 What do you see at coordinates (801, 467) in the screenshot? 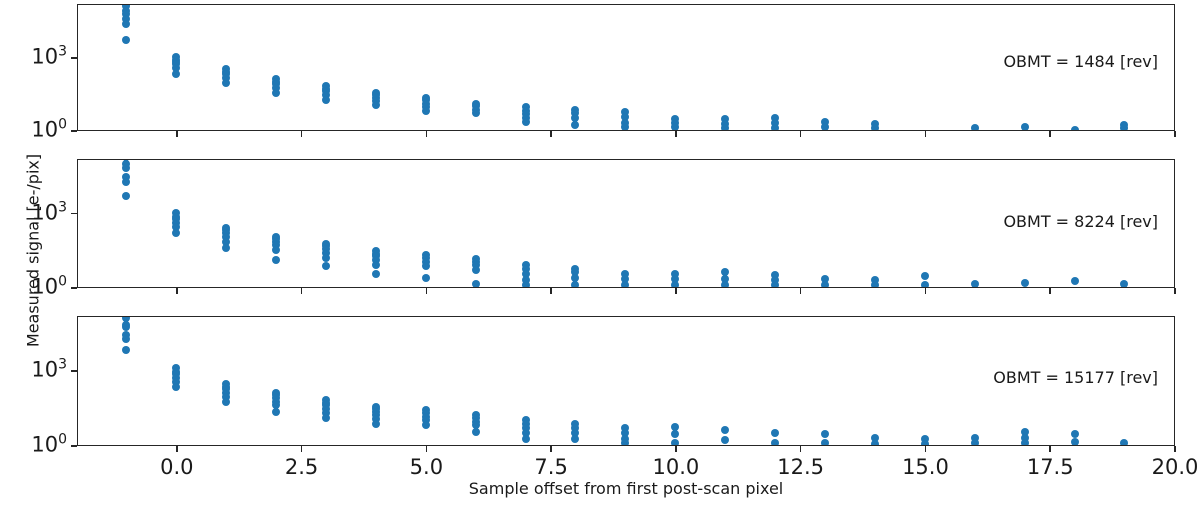
I see `x-tick-label: 12.5` at bounding box center [801, 467].